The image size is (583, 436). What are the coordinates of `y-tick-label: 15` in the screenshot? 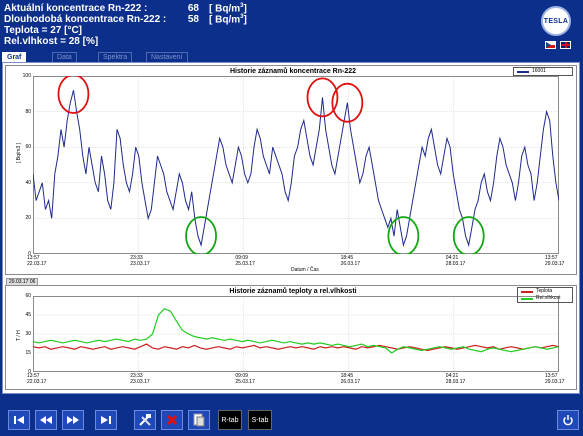 It's located at (28, 353).